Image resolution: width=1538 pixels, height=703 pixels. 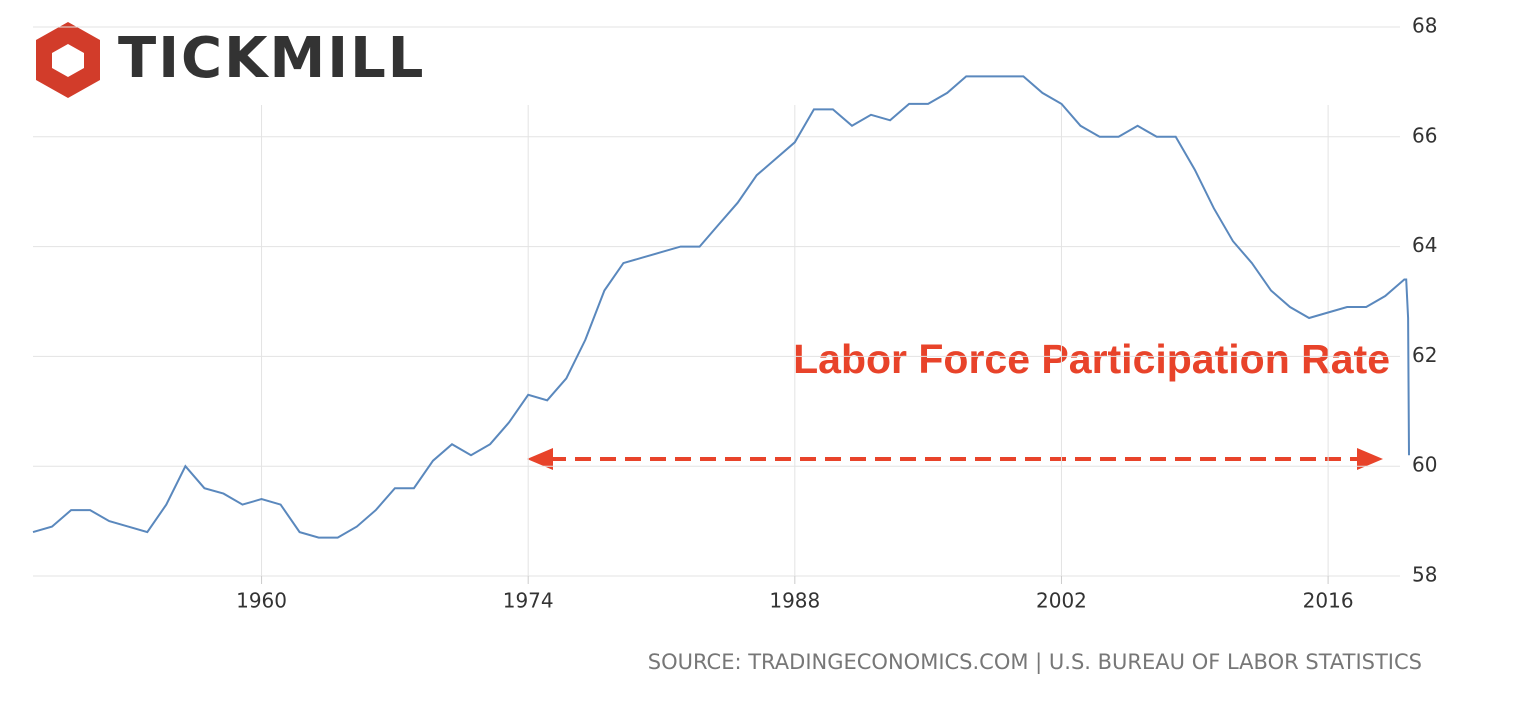 What do you see at coordinates (794, 601) in the screenshot?
I see `x-tick-label: 1988` at bounding box center [794, 601].